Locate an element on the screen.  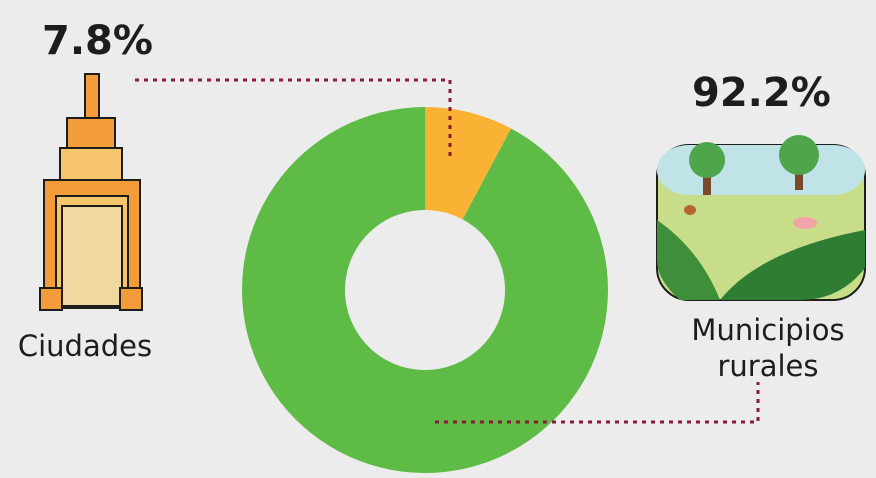
category-label: Ciudades is located at coordinates (85, 346).